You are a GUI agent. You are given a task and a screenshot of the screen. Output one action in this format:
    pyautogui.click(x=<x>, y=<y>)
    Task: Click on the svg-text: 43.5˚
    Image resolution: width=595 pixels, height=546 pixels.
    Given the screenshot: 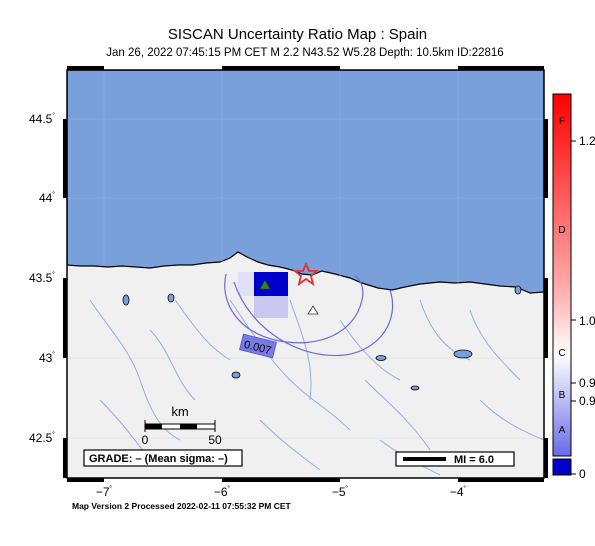 What is the action you would take?
    pyautogui.click(x=42, y=278)
    